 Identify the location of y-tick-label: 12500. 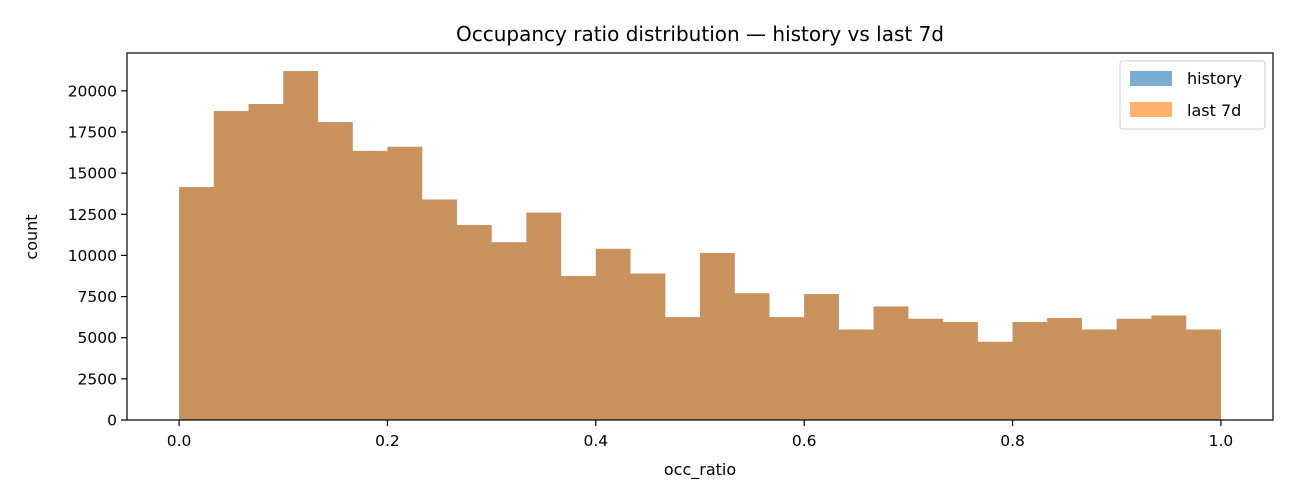
(92, 215).